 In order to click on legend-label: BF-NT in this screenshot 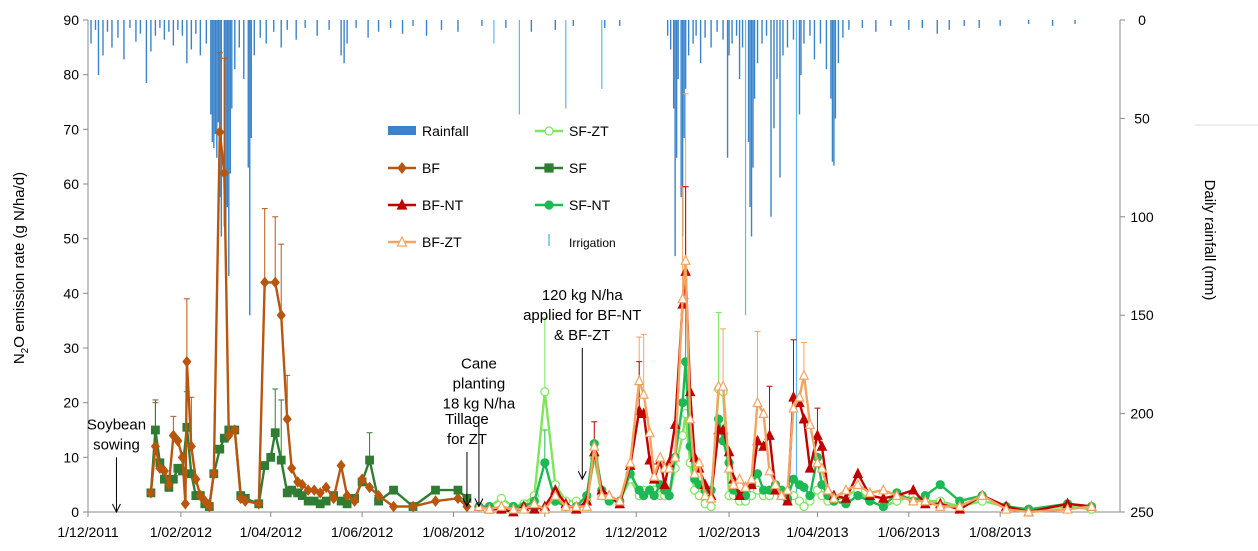, I will do `click(443, 205)`.